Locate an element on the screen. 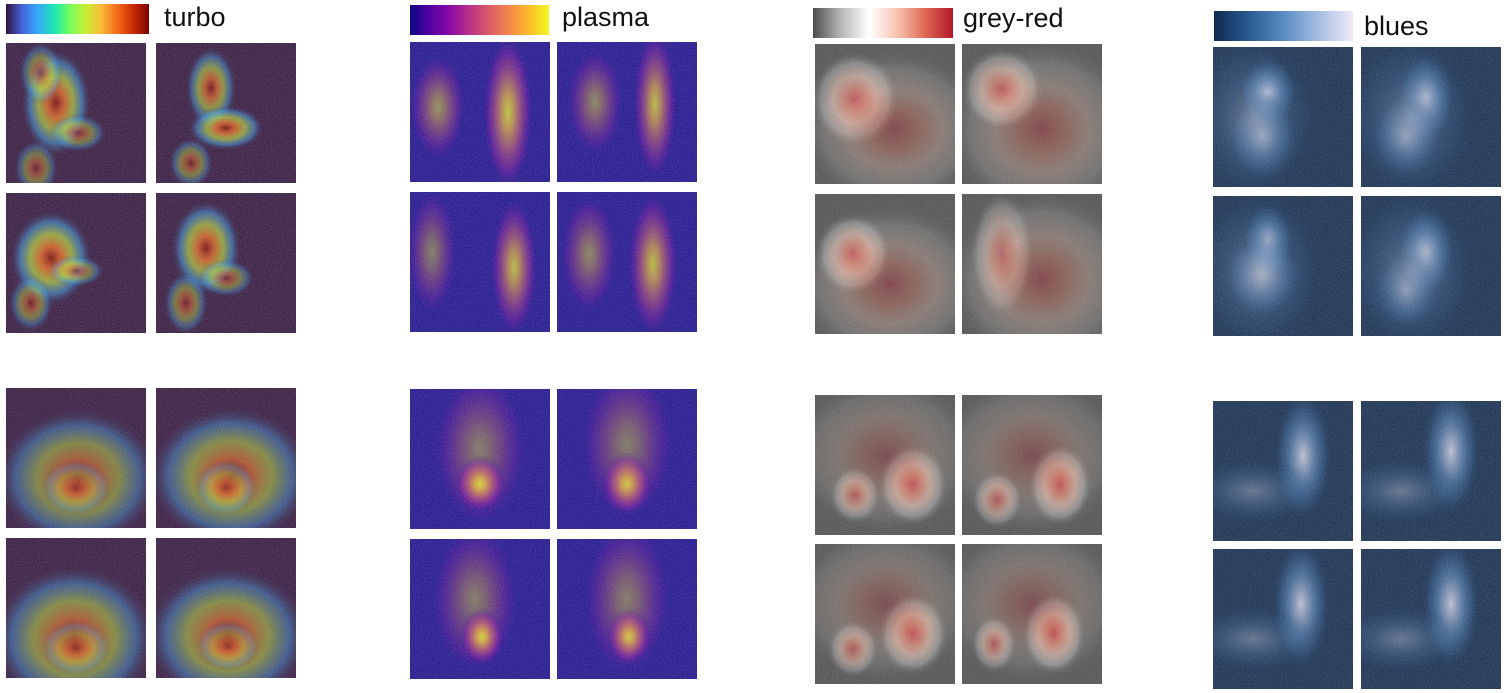  blues-label: blues is located at coordinates (1396, 26).